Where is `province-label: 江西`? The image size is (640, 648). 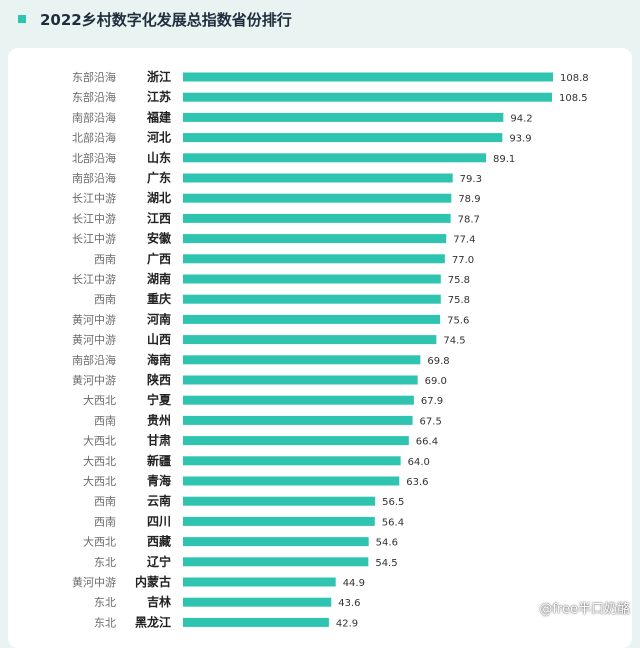
province-label: 江西 is located at coordinates (159, 217).